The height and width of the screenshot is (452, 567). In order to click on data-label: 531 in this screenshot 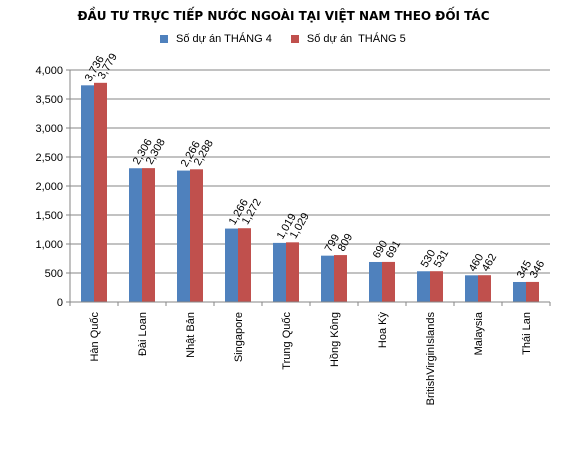, I will do `click(442, 259)`.